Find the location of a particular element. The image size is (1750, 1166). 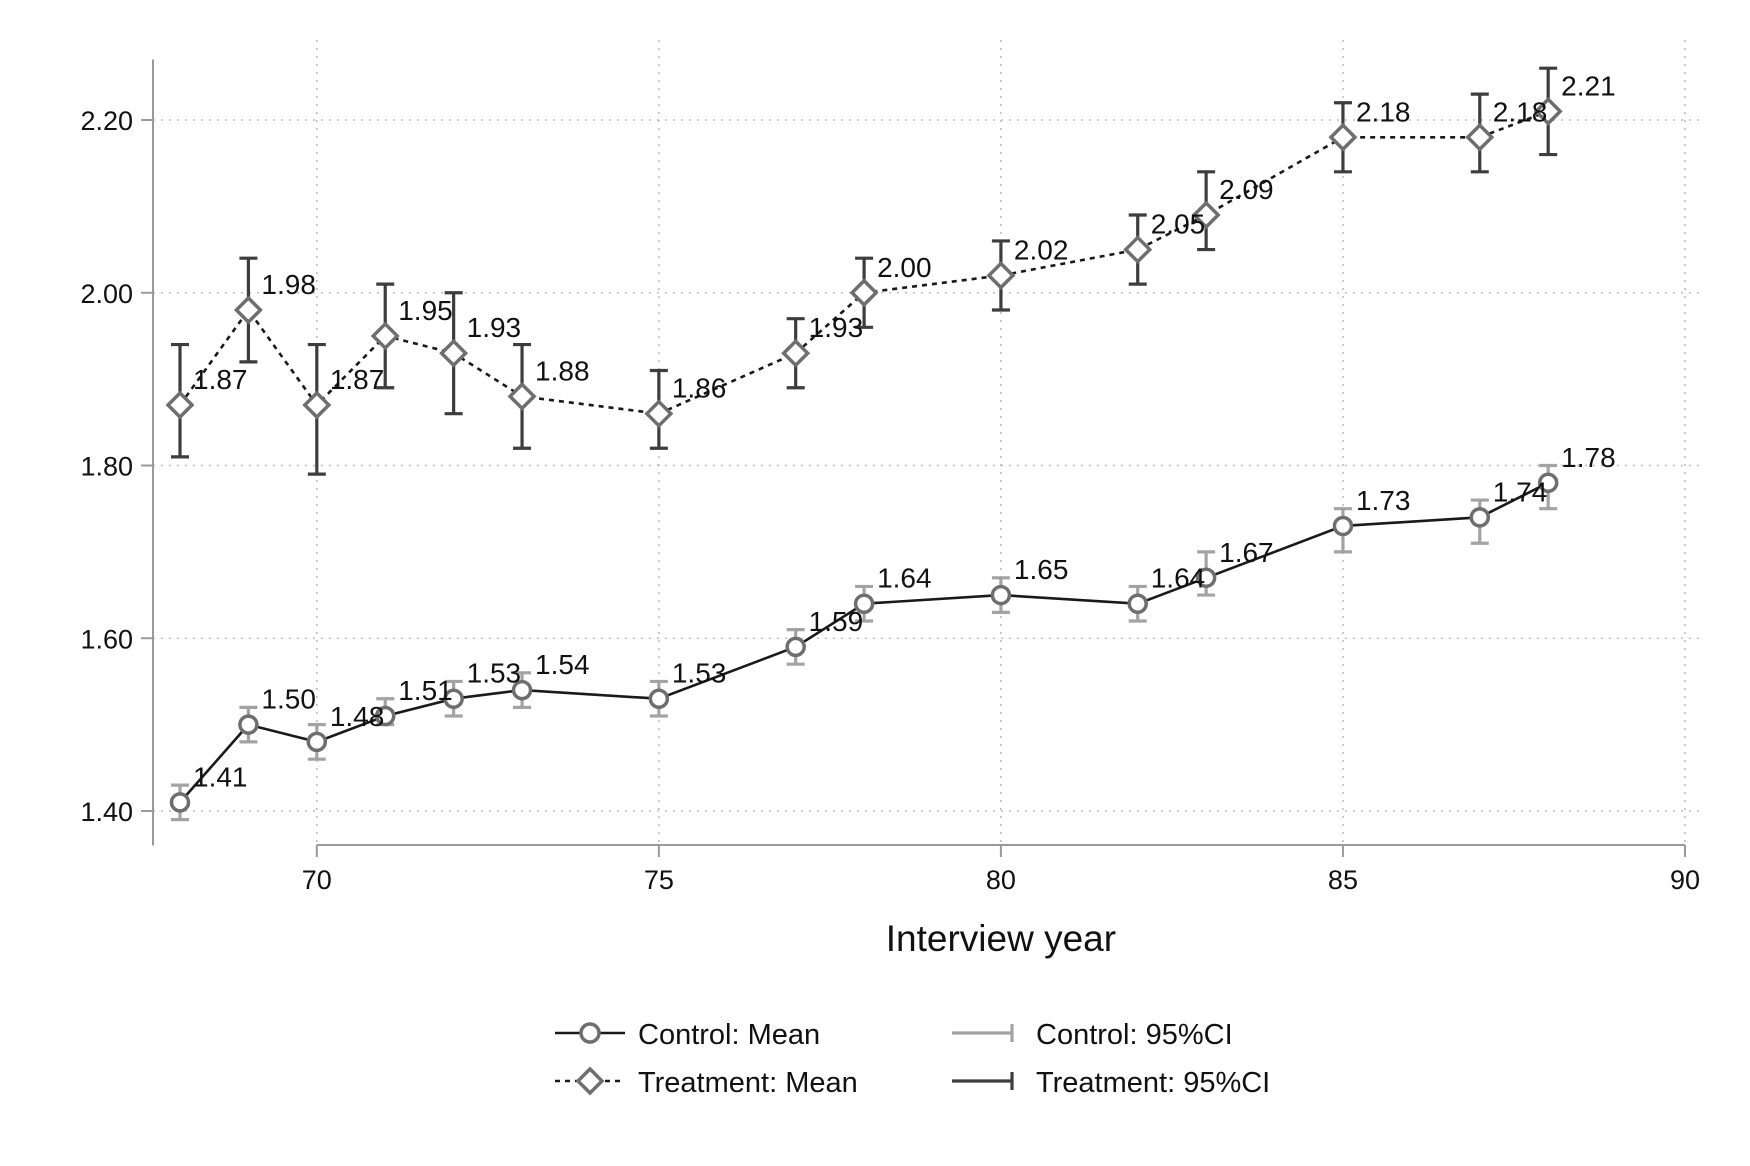

control-data-label: 1.74 is located at coordinates (1520, 491).